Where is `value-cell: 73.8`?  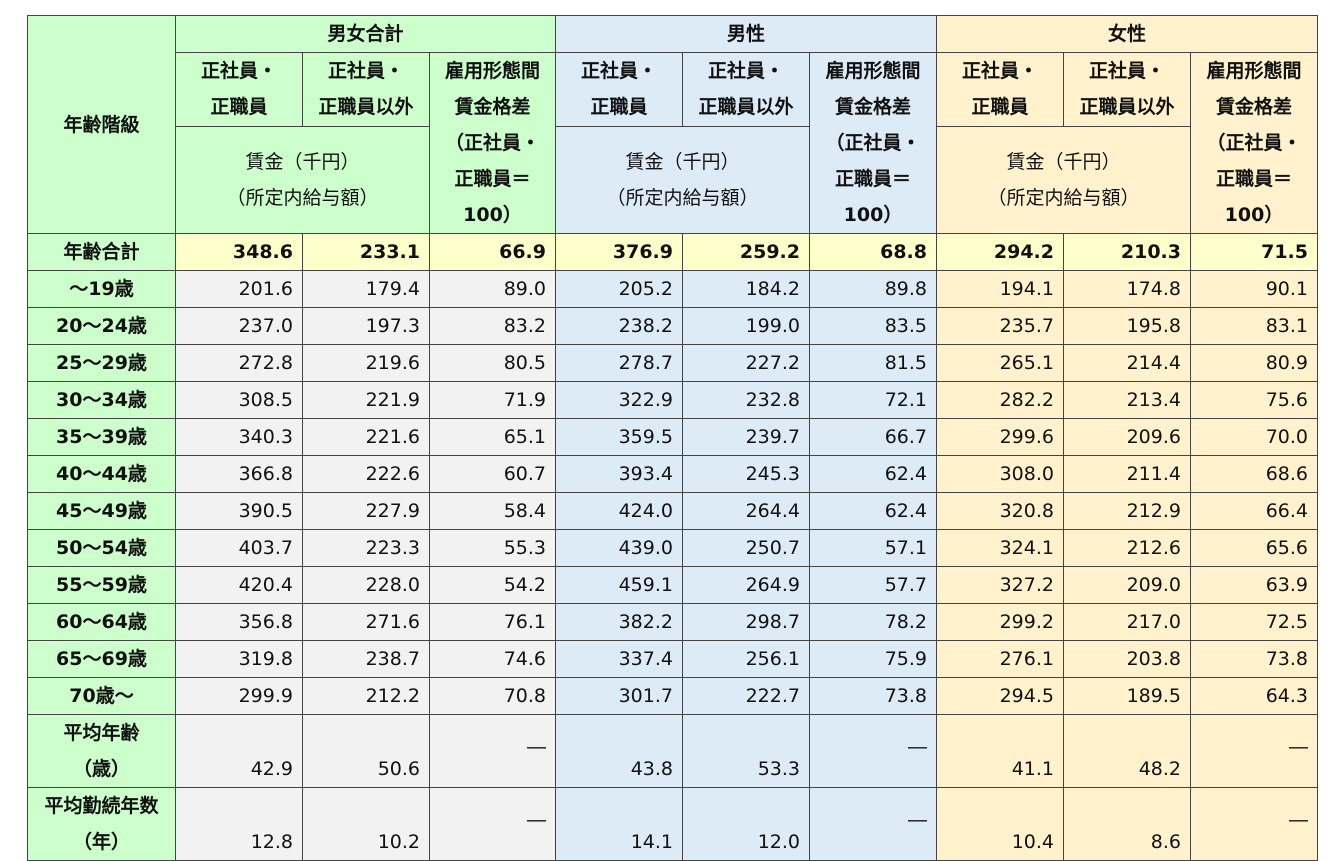
value-cell: 73.8 is located at coordinates (873, 696).